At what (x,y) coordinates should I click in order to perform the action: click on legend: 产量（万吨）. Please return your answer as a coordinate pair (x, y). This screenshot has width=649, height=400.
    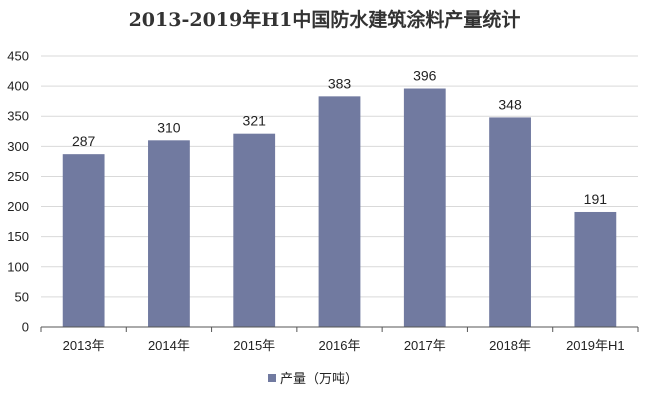
    Looking at the image, I should click on (313, 379).